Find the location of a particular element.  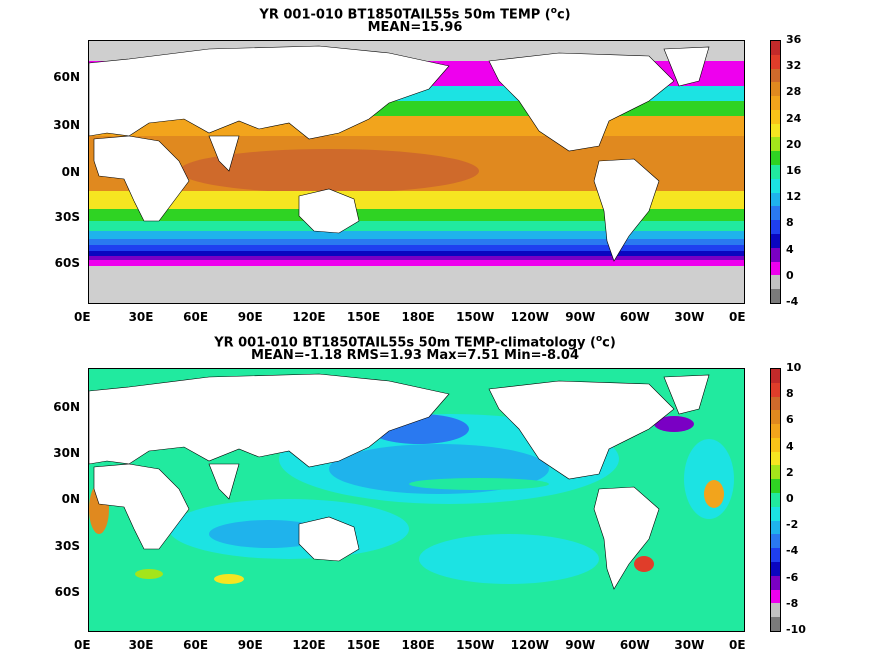

colorbar-label: 24 is located at coordinates (794, 118).